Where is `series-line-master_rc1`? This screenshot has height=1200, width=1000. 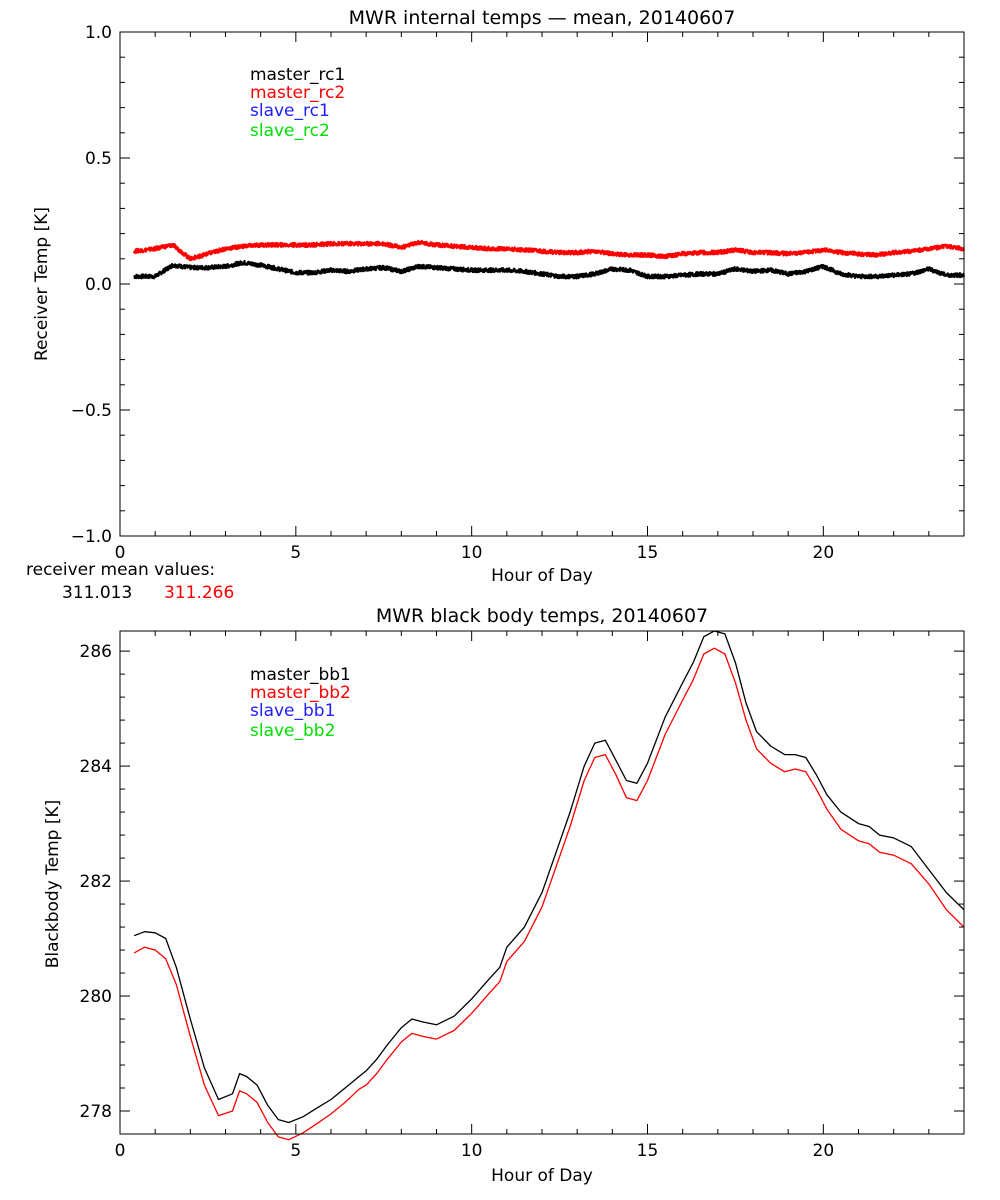
series-line-master_rc1 is located at coordinates (549, 269).